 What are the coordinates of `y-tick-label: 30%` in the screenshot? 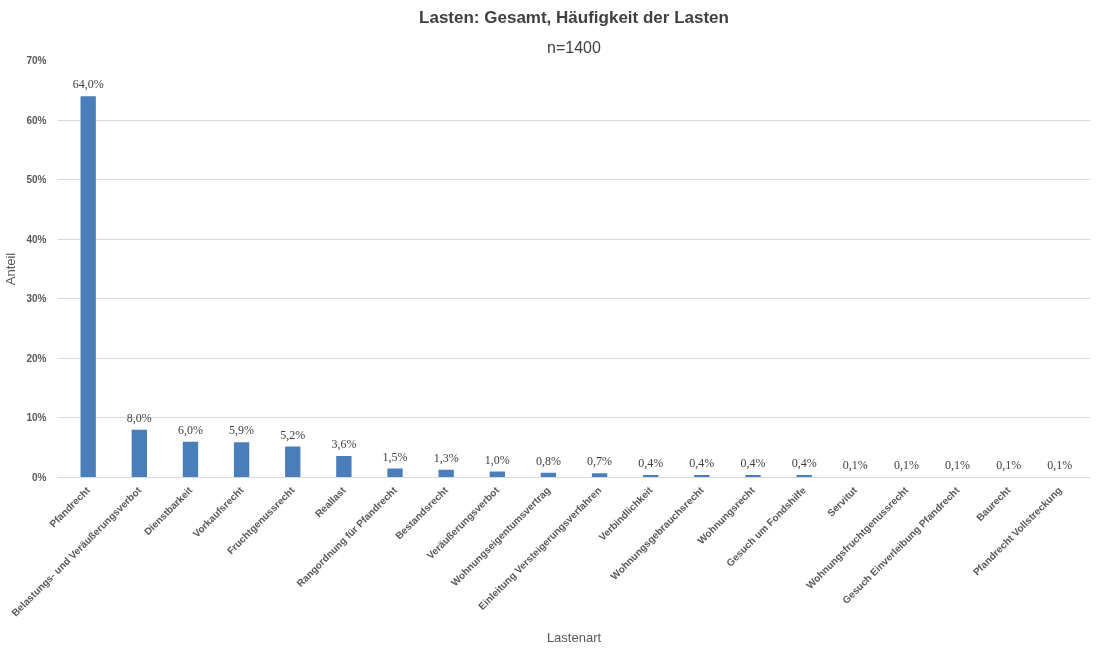 It's located at (36, 299).